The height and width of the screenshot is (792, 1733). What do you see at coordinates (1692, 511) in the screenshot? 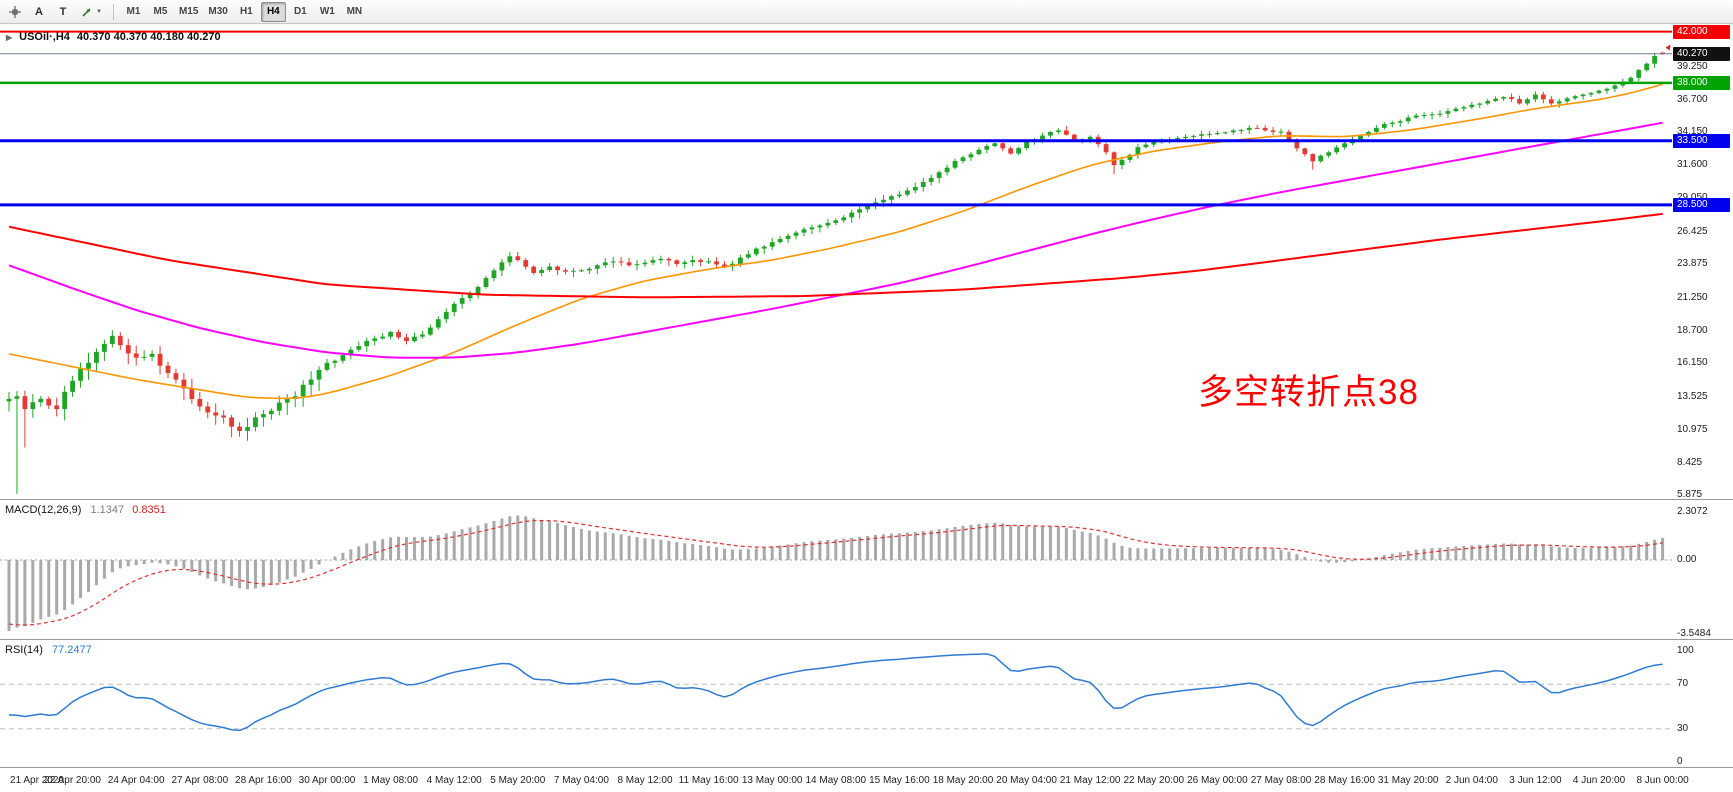
I see `macd-axis-label: 2.3072` at bounding box center [1692, 511].